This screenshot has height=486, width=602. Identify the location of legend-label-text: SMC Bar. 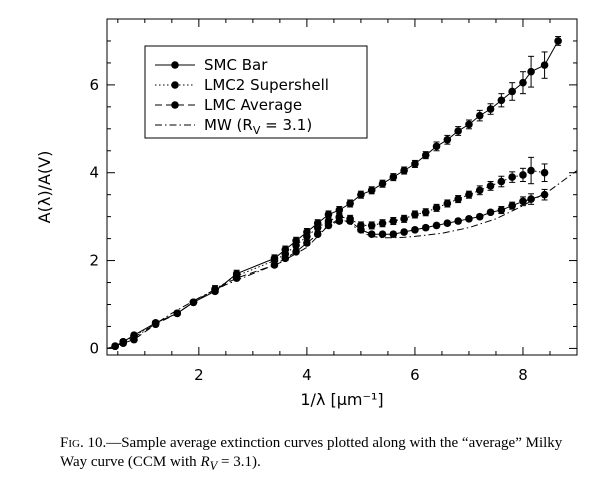
(236, 65).